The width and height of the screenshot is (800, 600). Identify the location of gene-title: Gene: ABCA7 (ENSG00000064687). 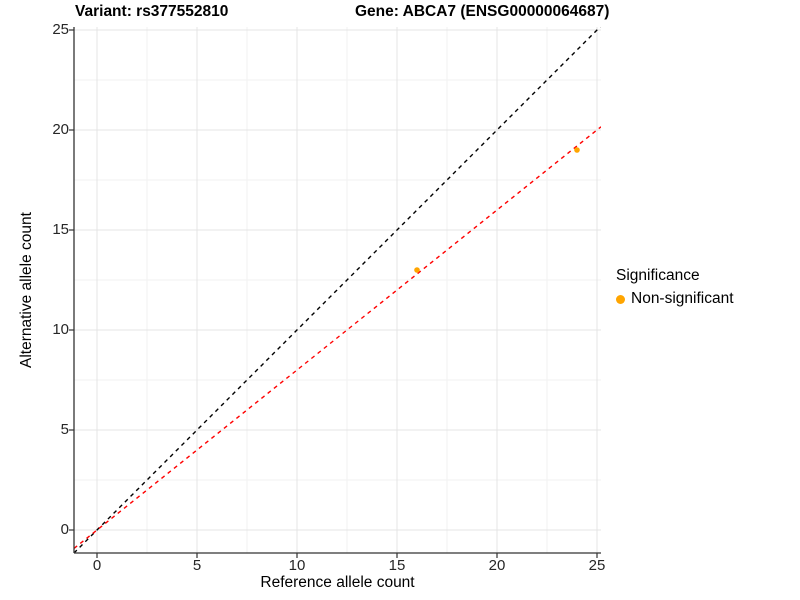
(482, 11).